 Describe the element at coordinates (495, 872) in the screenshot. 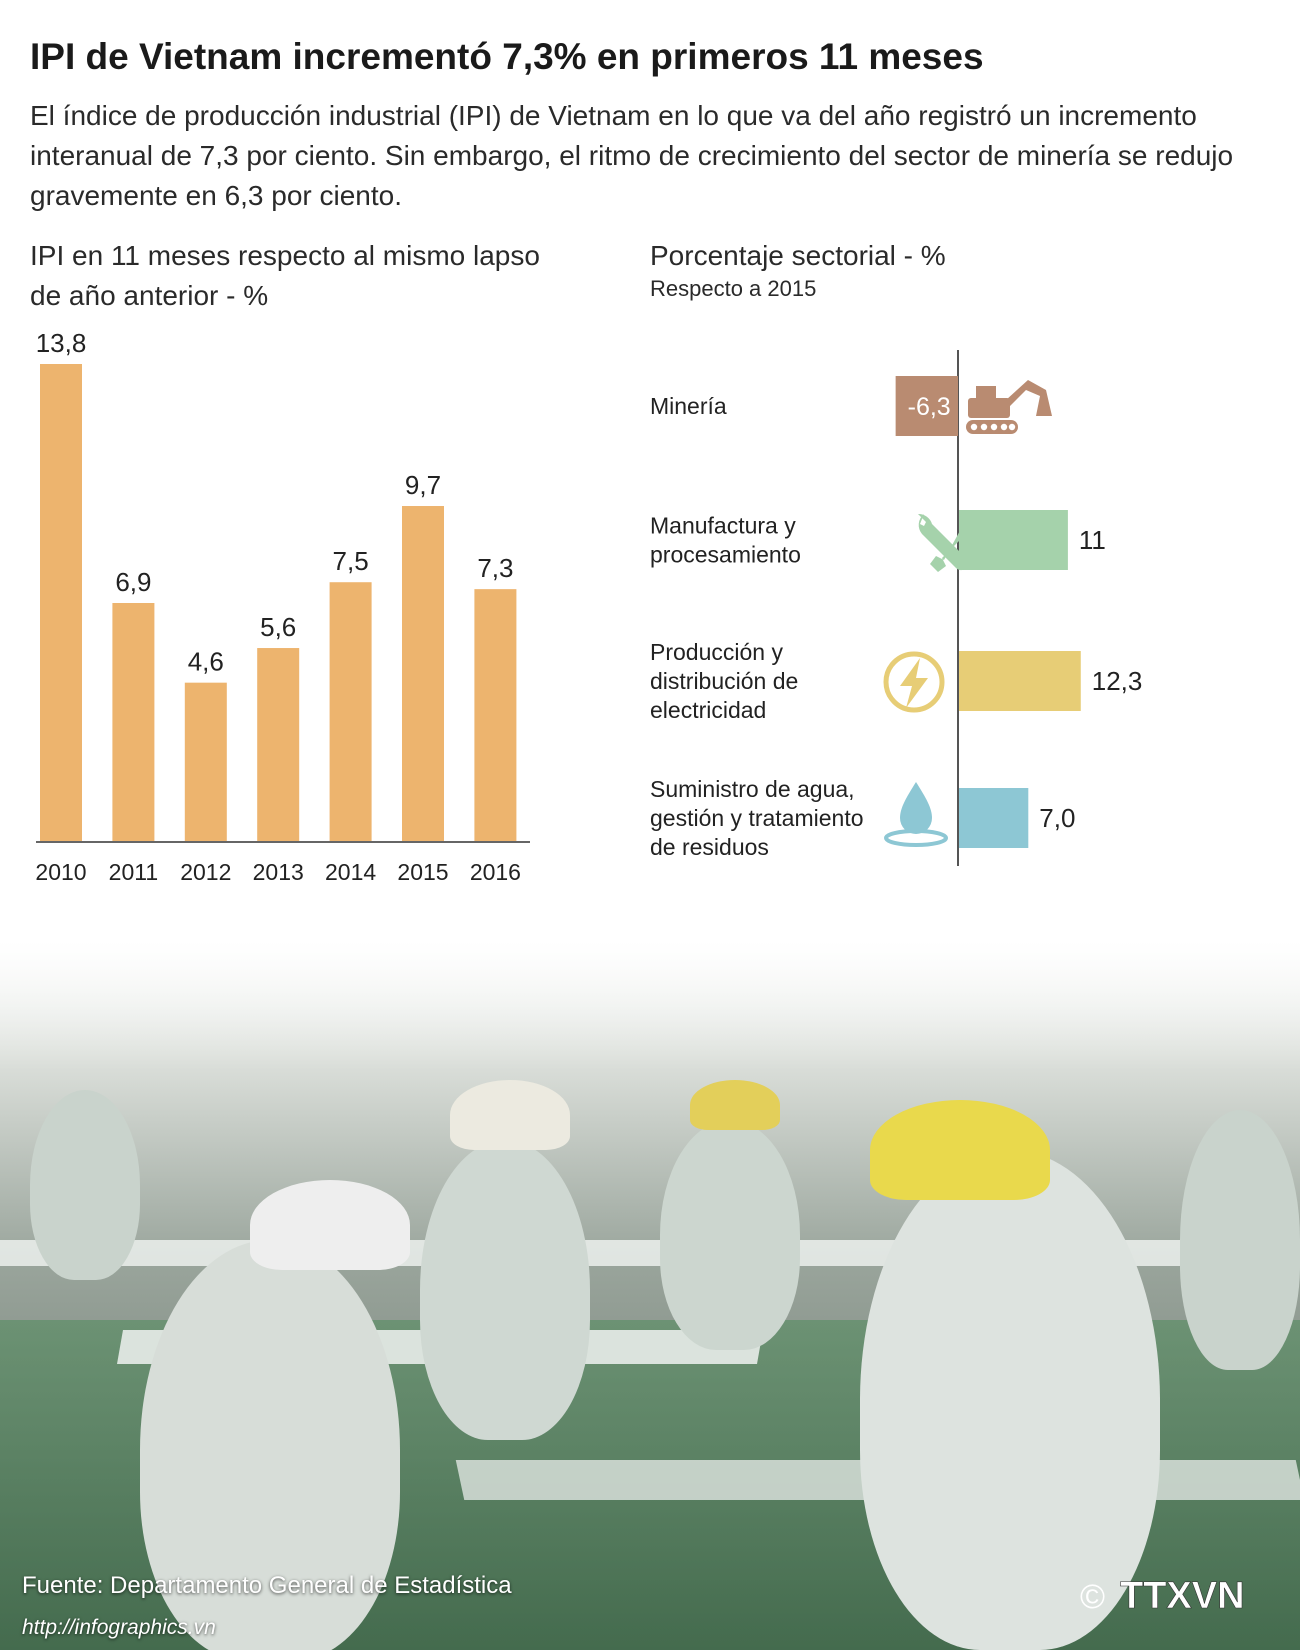

I see `x-tick-label: 2016` at that location.